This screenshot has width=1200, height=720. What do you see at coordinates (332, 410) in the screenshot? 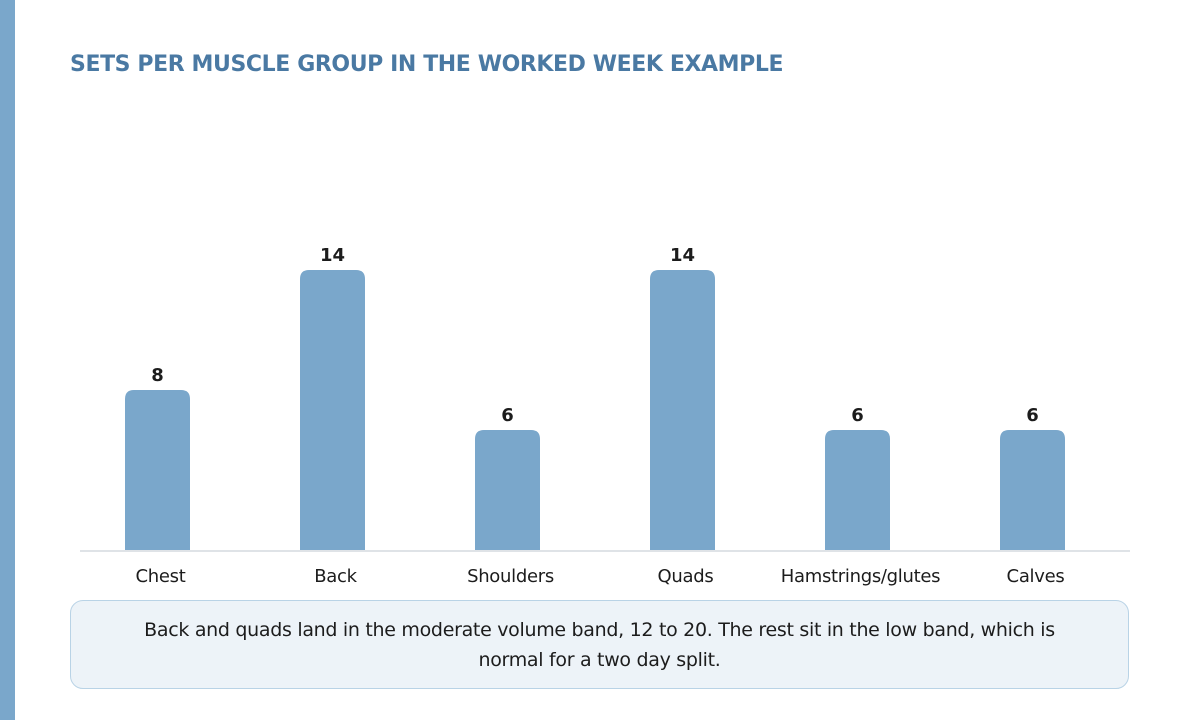
I see `bar-back` at bounding box center [332, 410].